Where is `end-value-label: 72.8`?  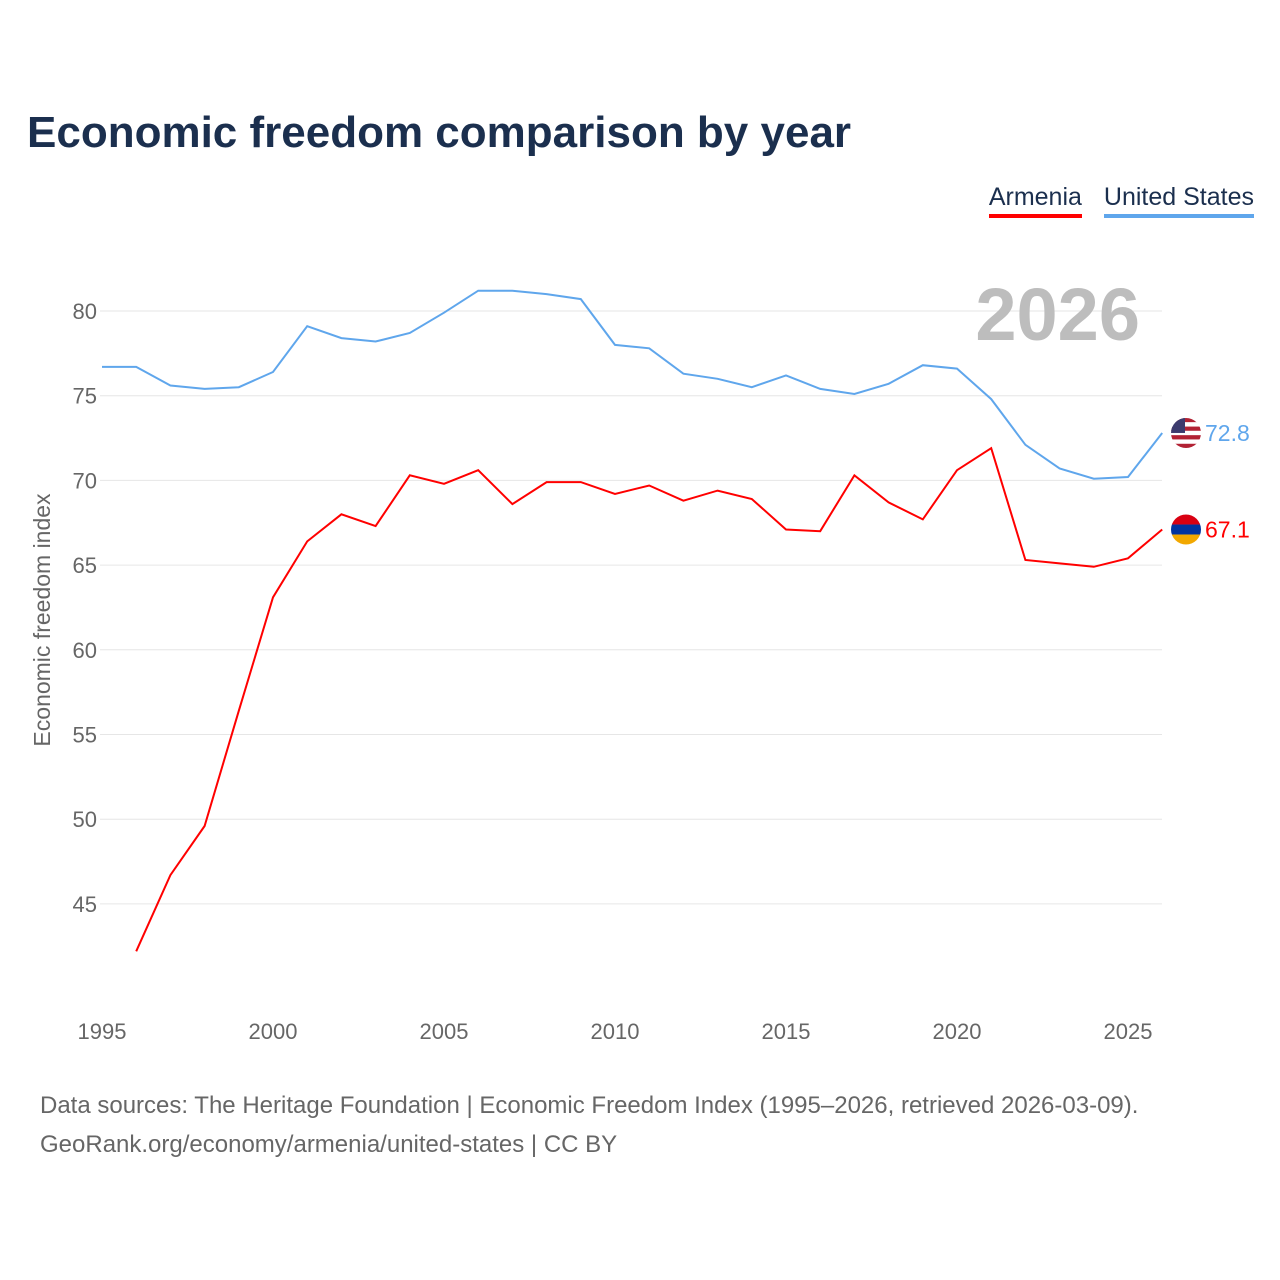
end-value-label: 72.8 is located at coordinates (1227, 433).